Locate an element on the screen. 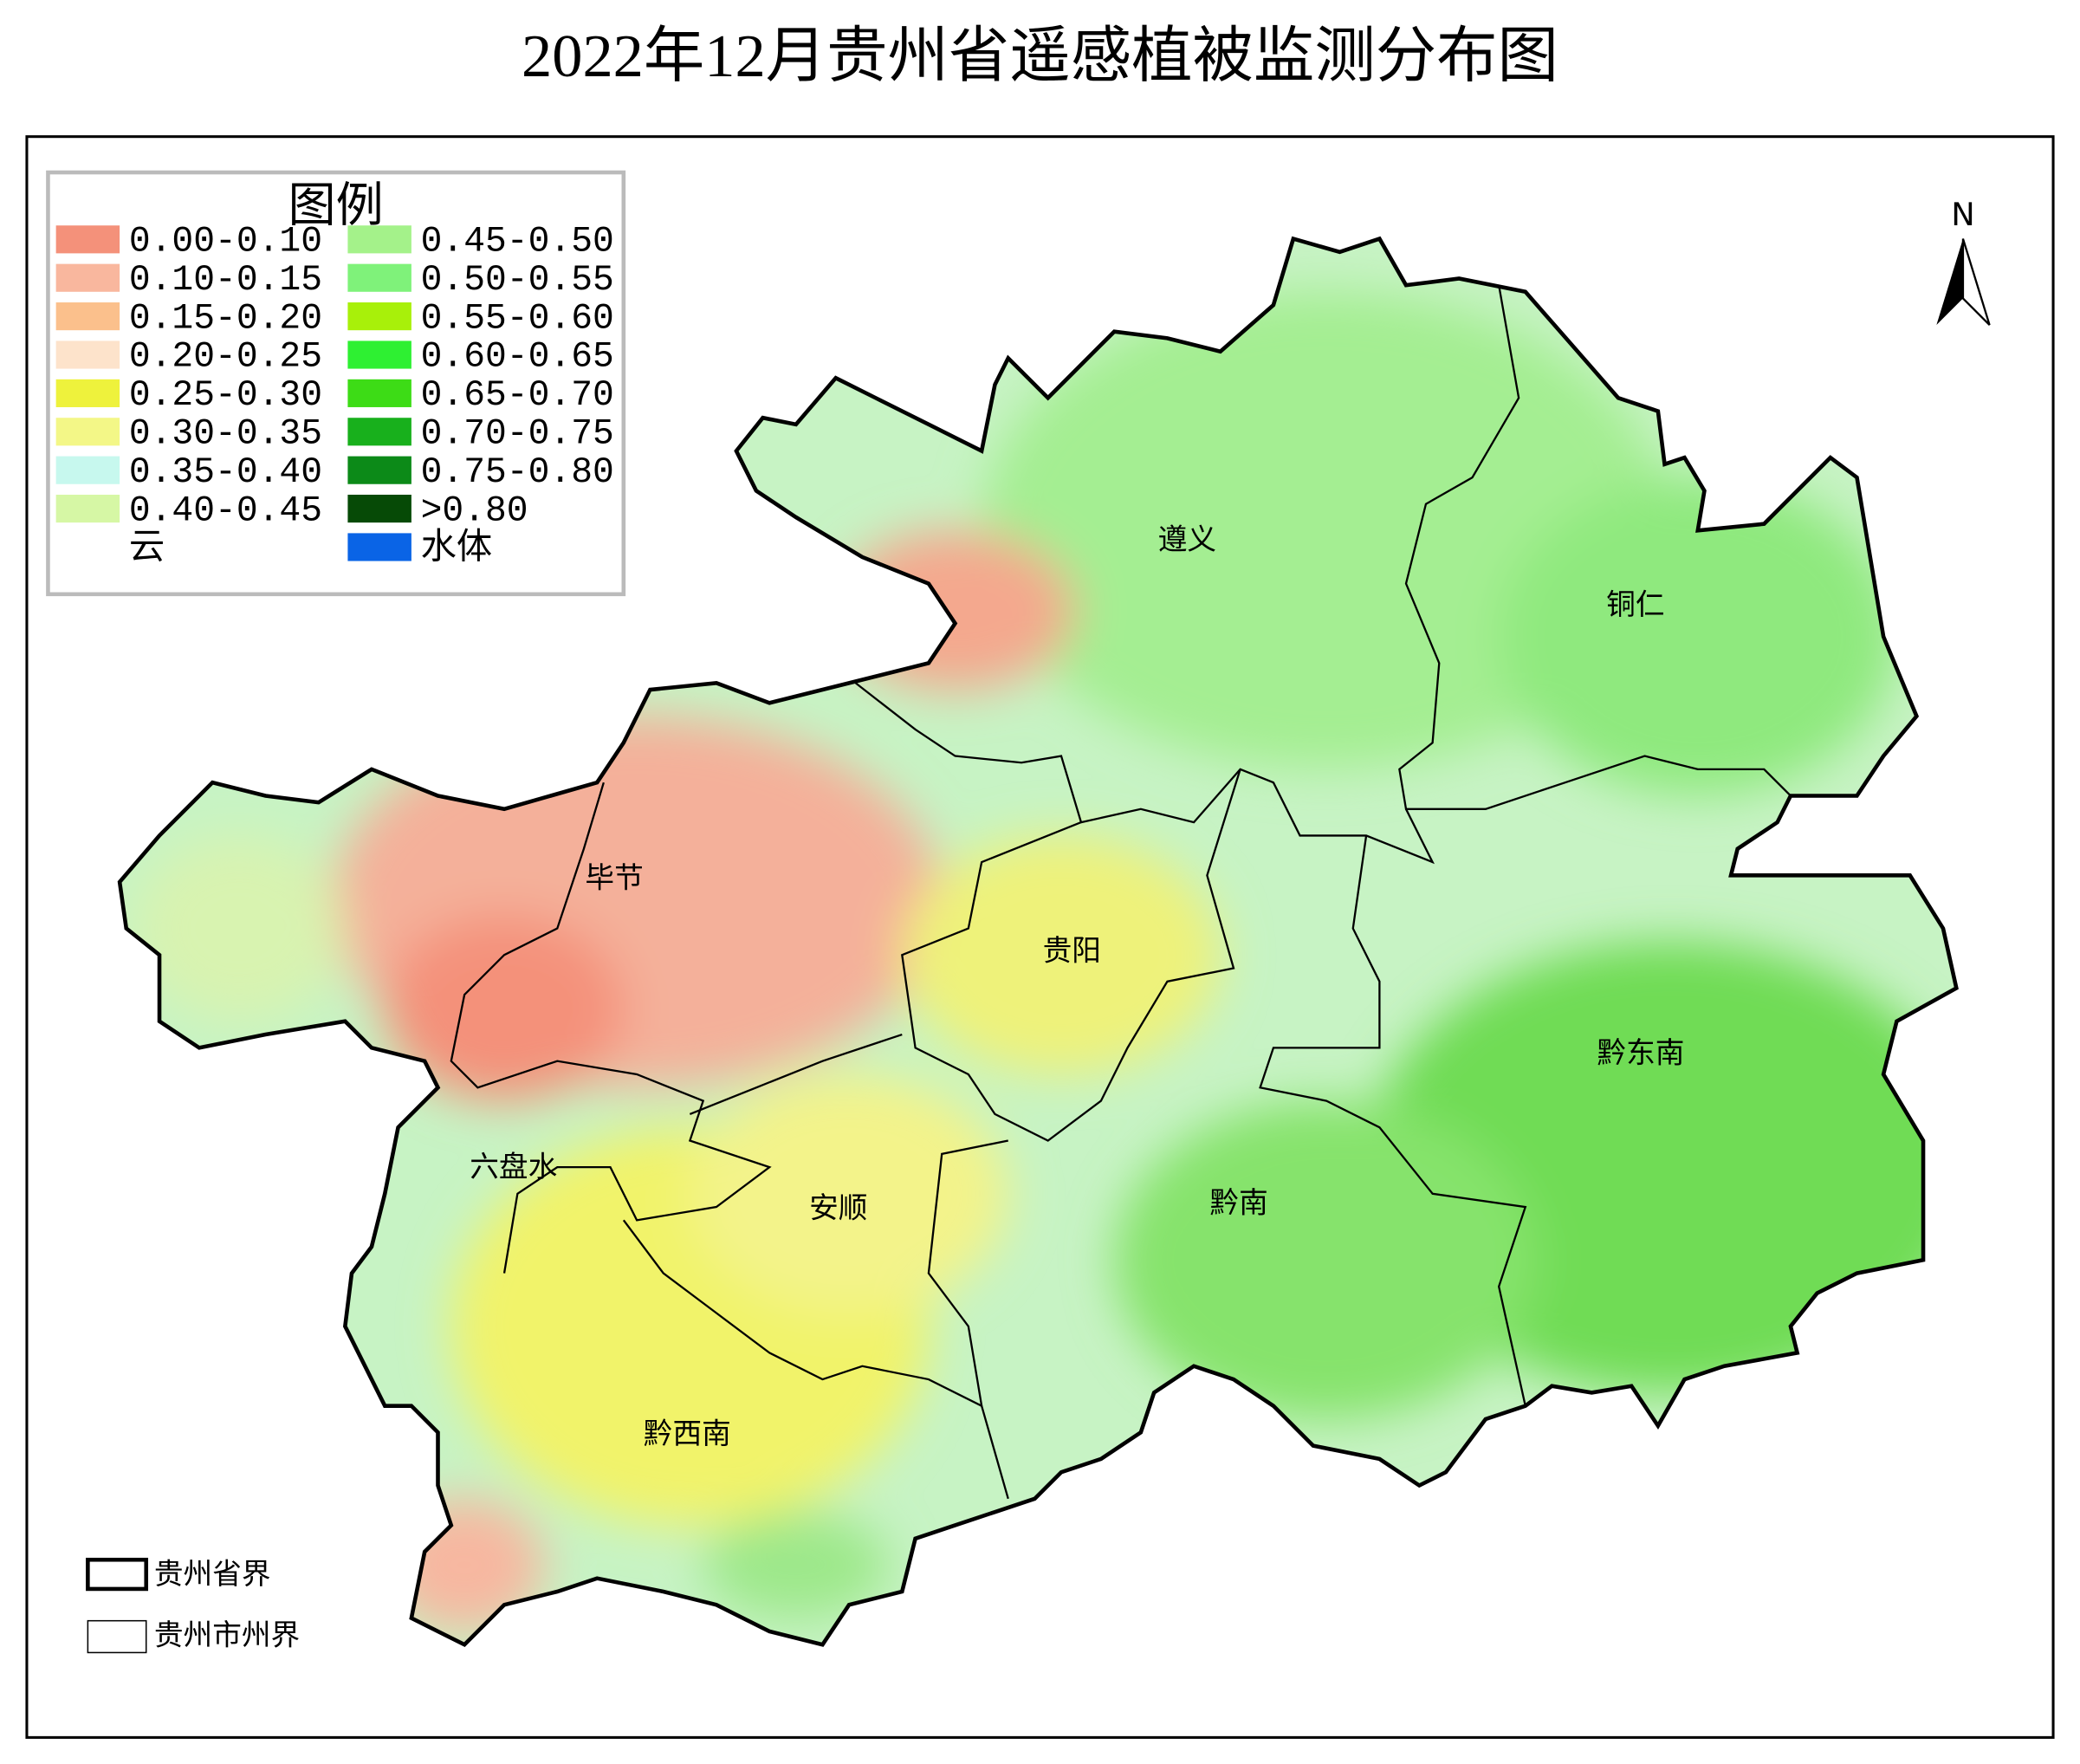 This screenshot has height=1764, width=2080. legend-label: 0.50-0.55 is located at coordinates (518, 281).